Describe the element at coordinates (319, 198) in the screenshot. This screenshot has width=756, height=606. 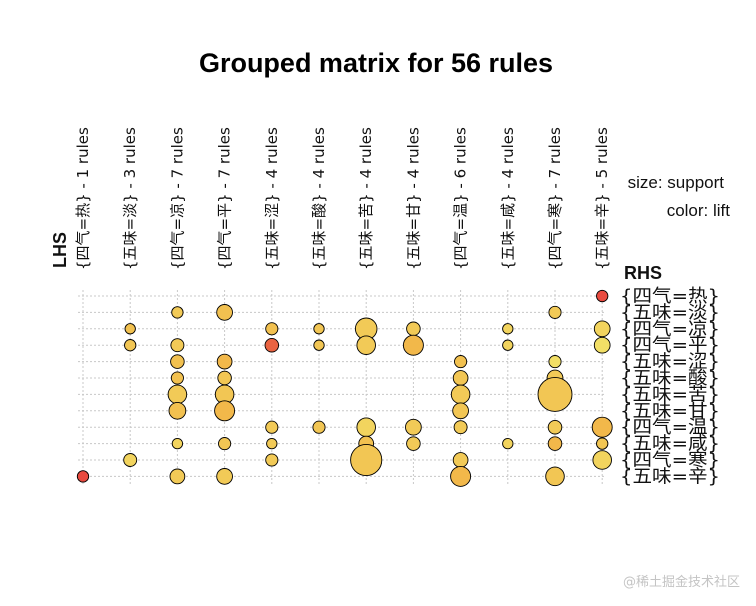
I see `lhs-group-label: {五味=酸} - 4 rules` at that location.